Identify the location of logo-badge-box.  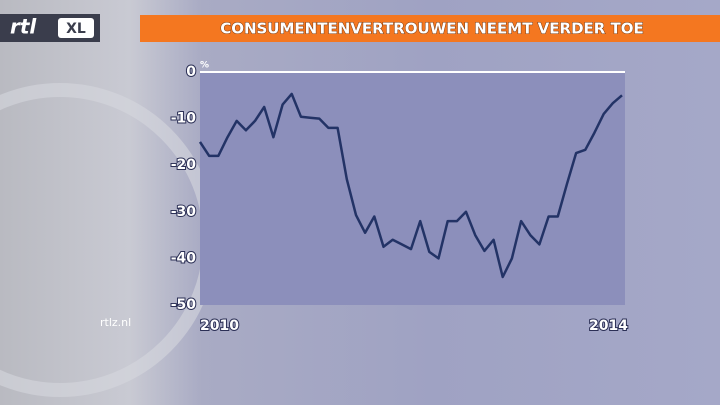
(76, 28).